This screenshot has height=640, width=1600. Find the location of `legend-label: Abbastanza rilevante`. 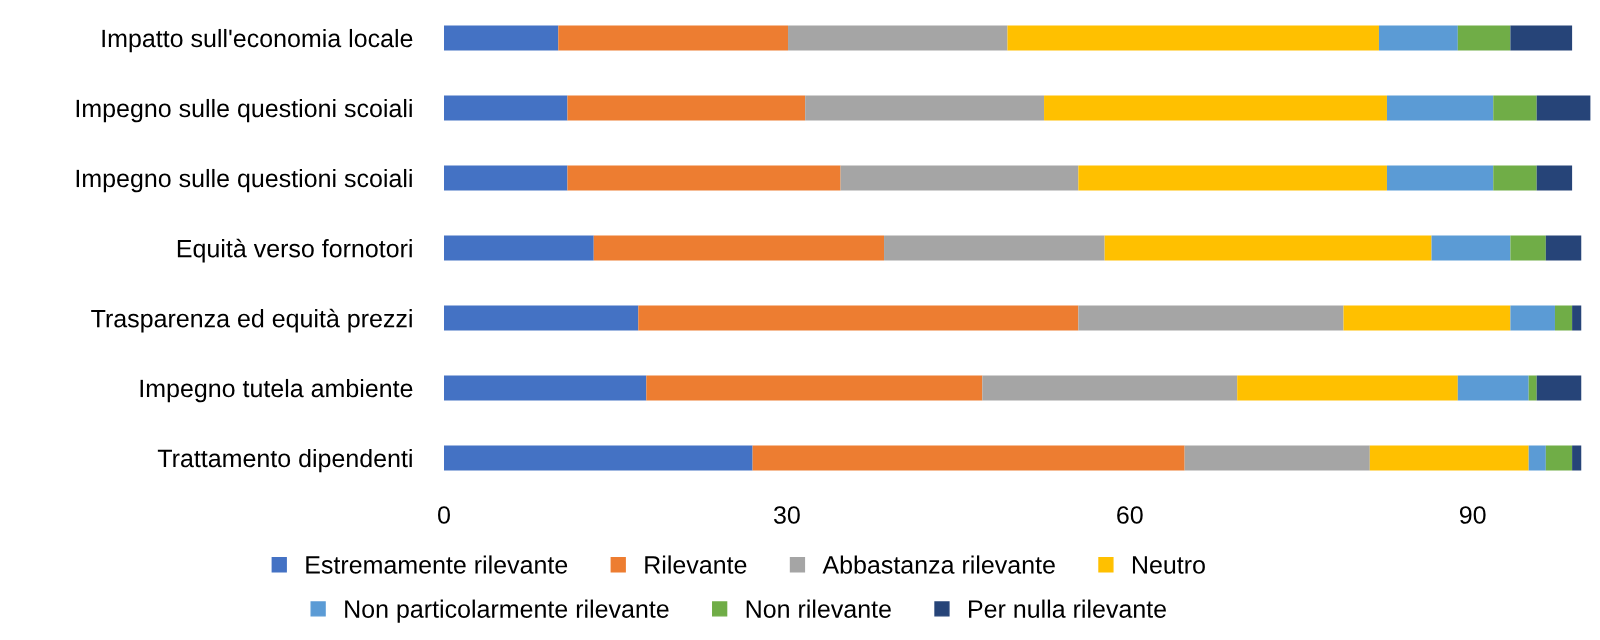

legend-label: Abbastanza rilevante is located at coordinates (938, 564).